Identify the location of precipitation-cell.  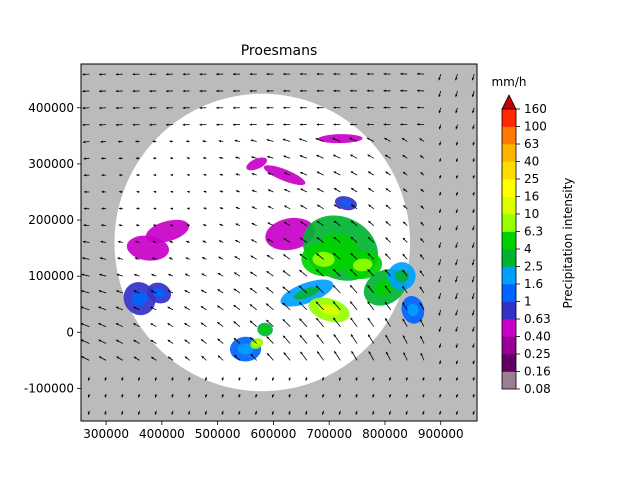
(340, 139).